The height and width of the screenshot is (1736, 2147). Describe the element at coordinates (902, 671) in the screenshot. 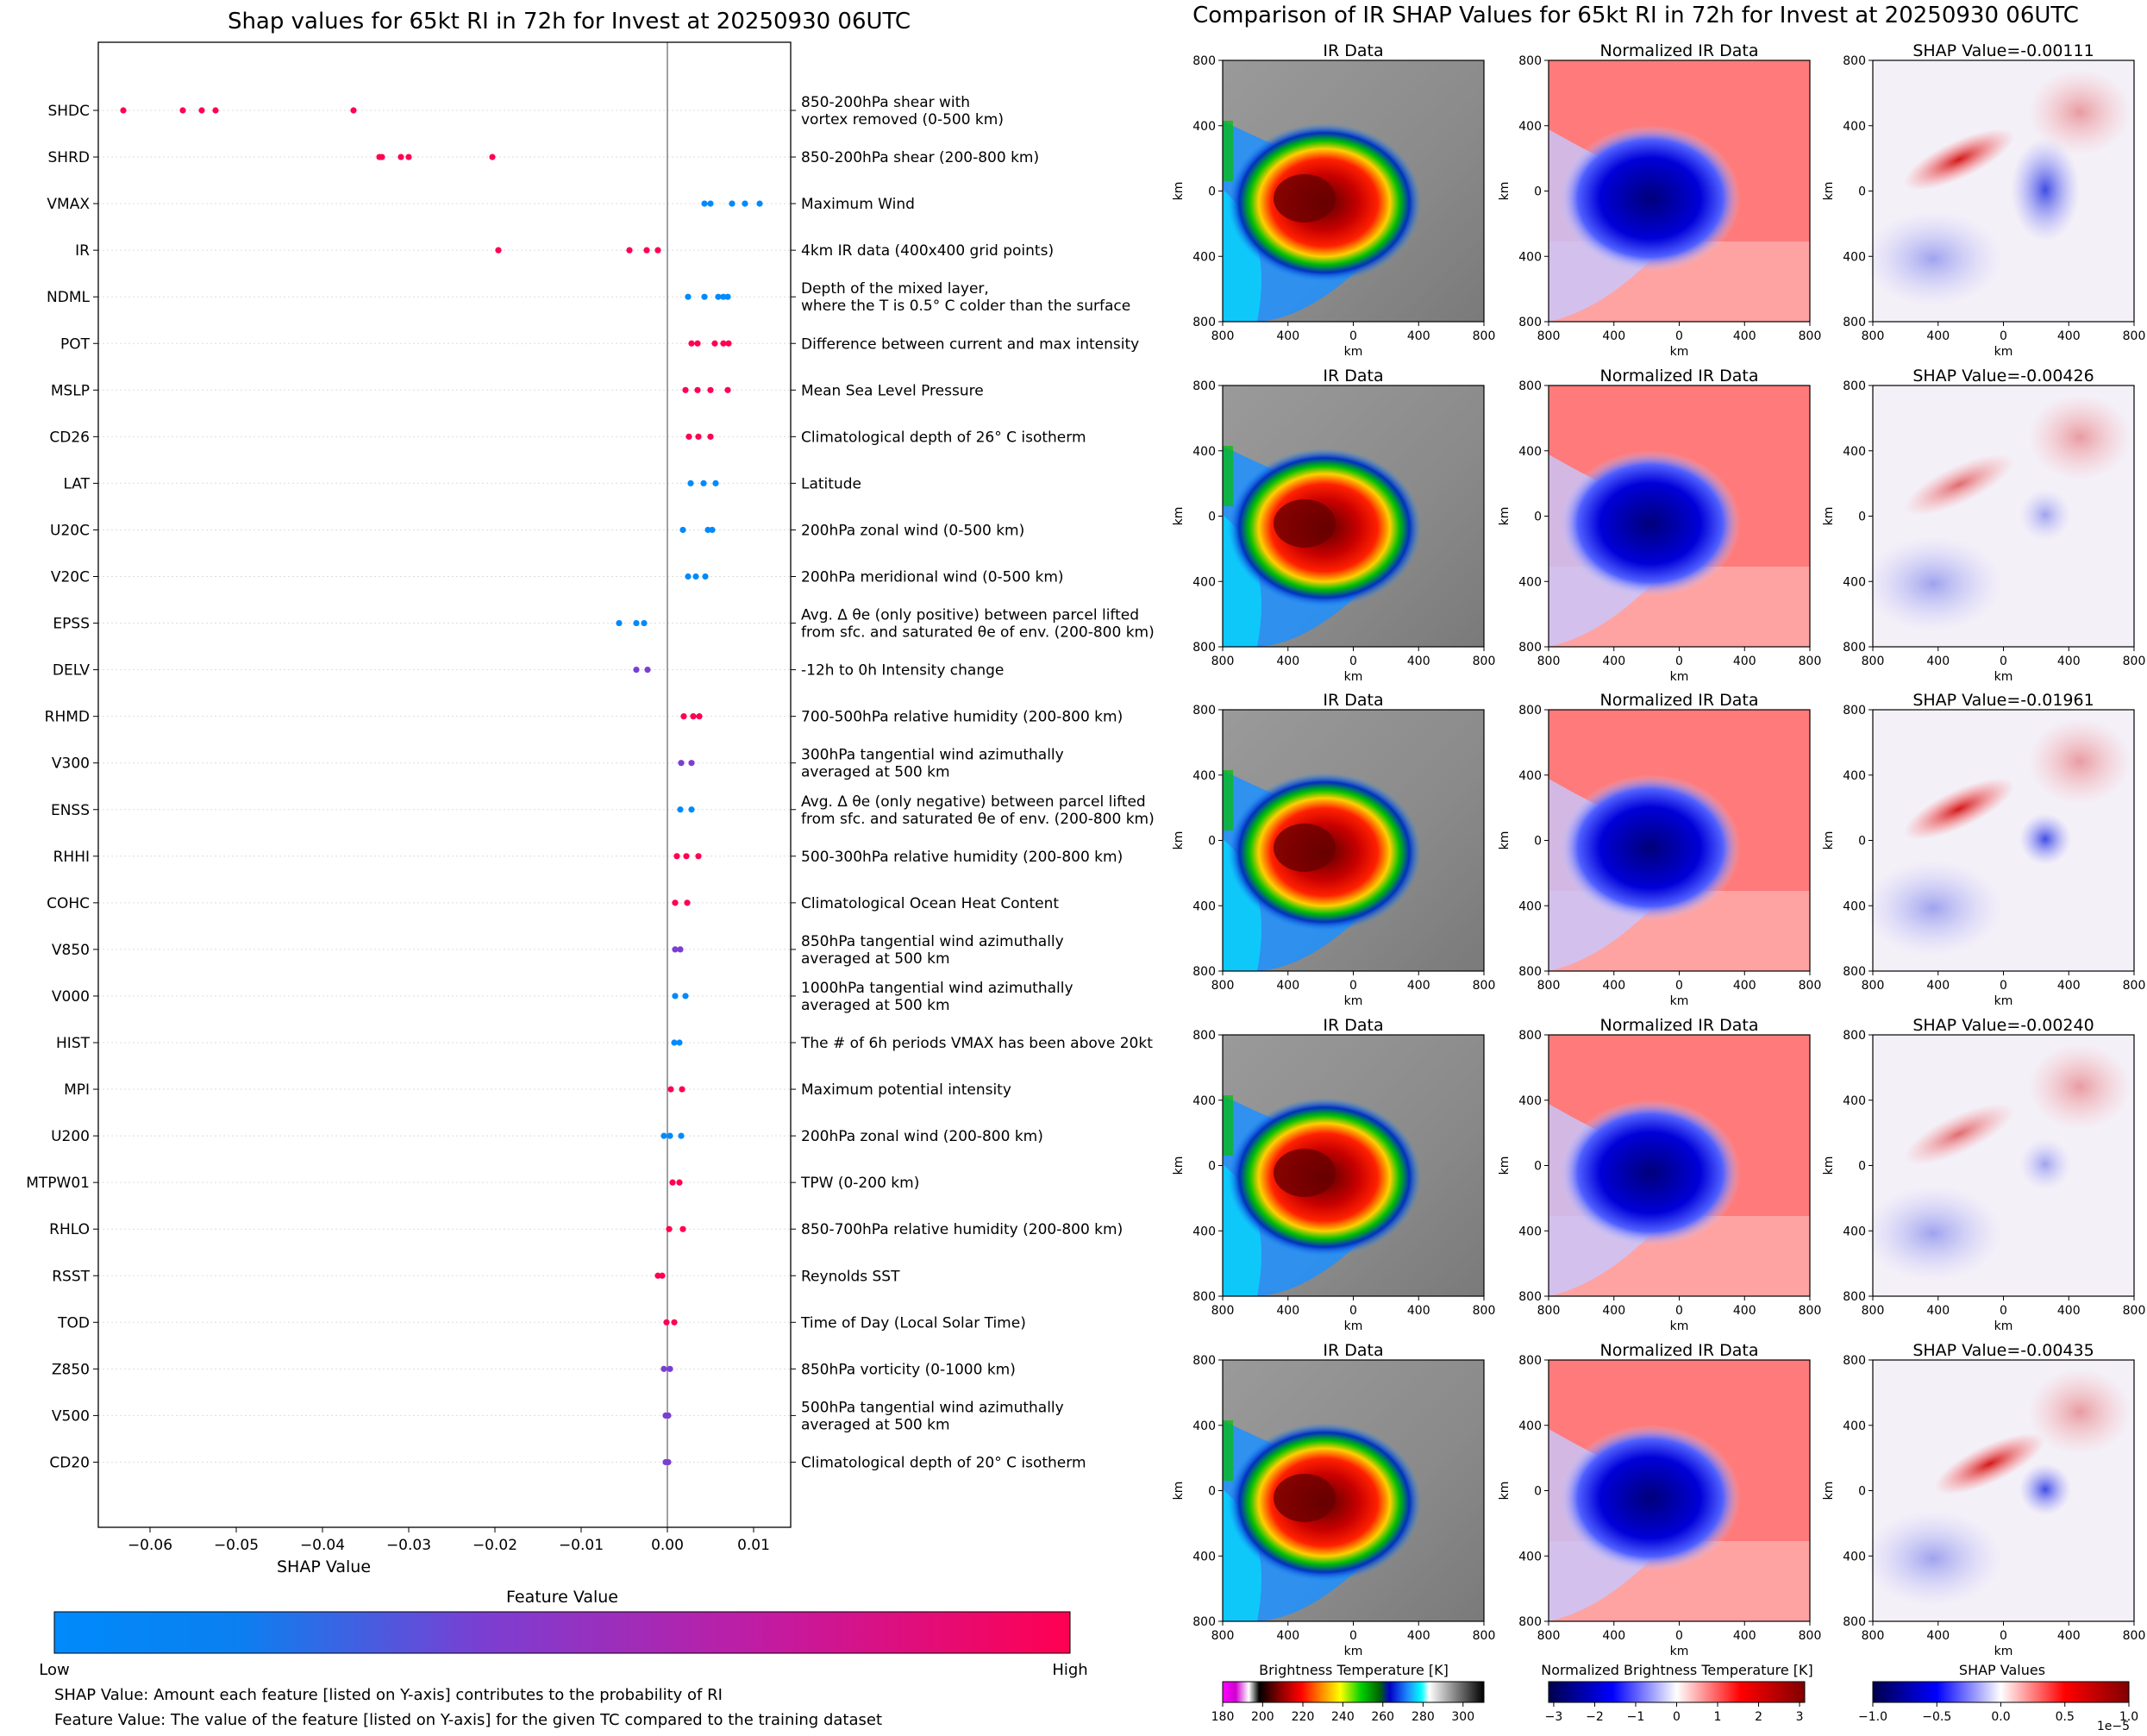

I see `feature-description: -12h to 0h Intensity change` at that location.